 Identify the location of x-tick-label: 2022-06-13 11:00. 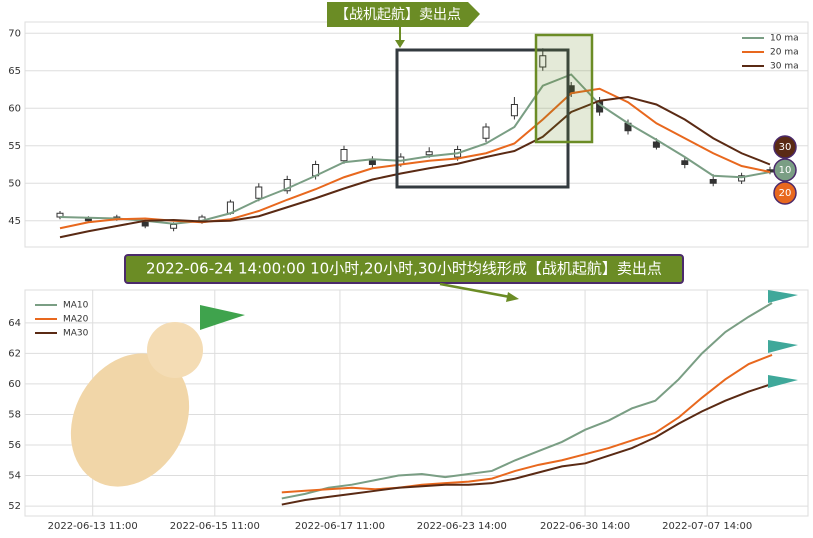
(93, 526).